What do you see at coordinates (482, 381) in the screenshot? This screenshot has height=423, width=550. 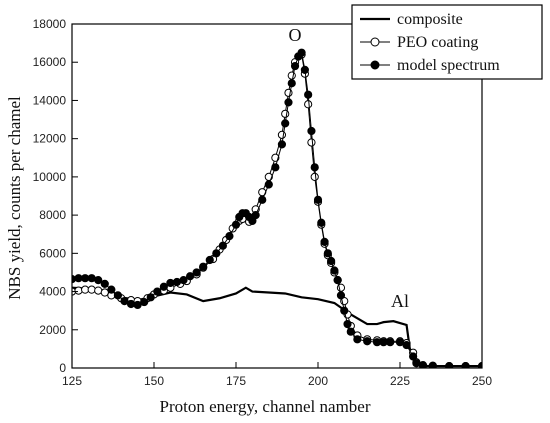 I see `x-tick-label: 250` at bounding box center [482, 381].